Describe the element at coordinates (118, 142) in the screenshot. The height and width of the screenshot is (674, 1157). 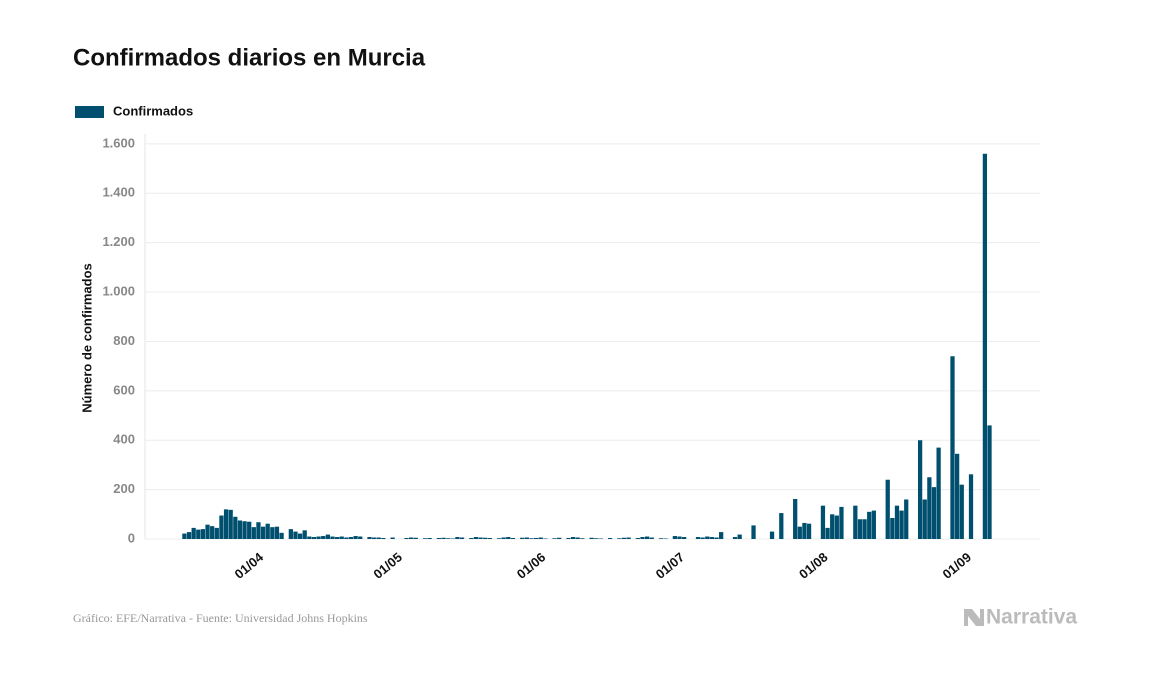
I see `y-tick-label: 1.600` at that location.